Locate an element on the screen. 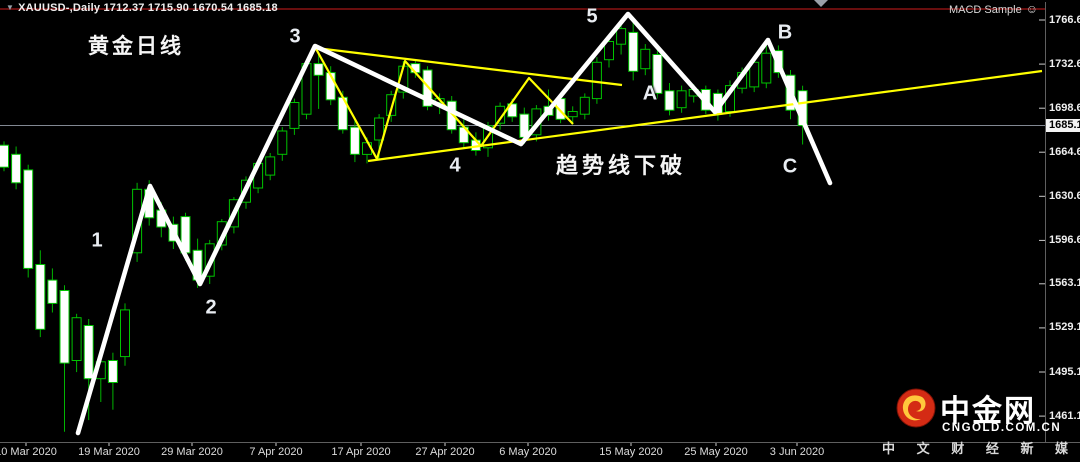  price-tick-label: 1596.60 is located at coordinates (1064, 239).